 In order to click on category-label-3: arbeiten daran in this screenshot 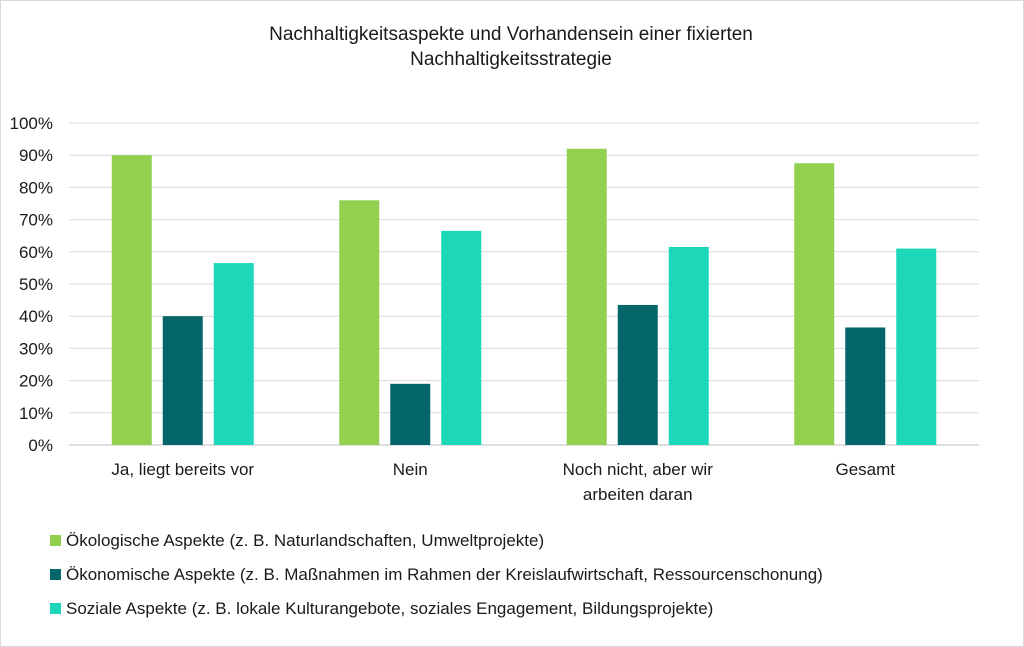, I will do `click(638, 494)`.